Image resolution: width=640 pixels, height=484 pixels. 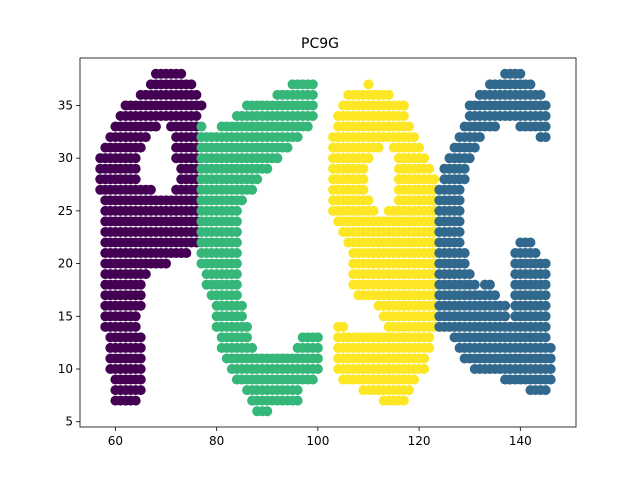 I want to click on x-tick-label: 100, so click(x=317, y=441).